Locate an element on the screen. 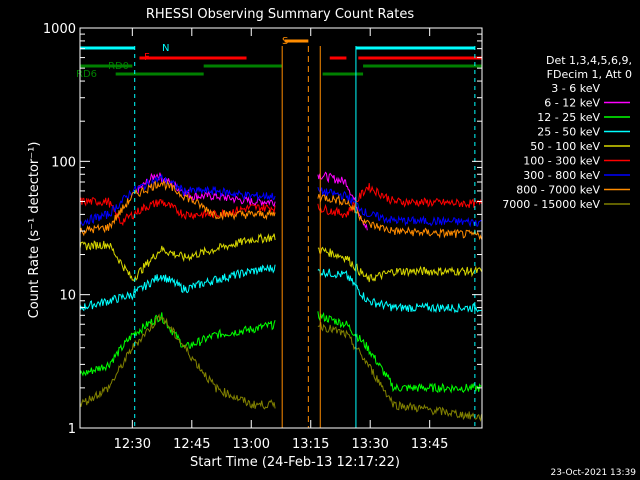  x-tick-label-0: 12:30 is located at coordinates (132, 444).